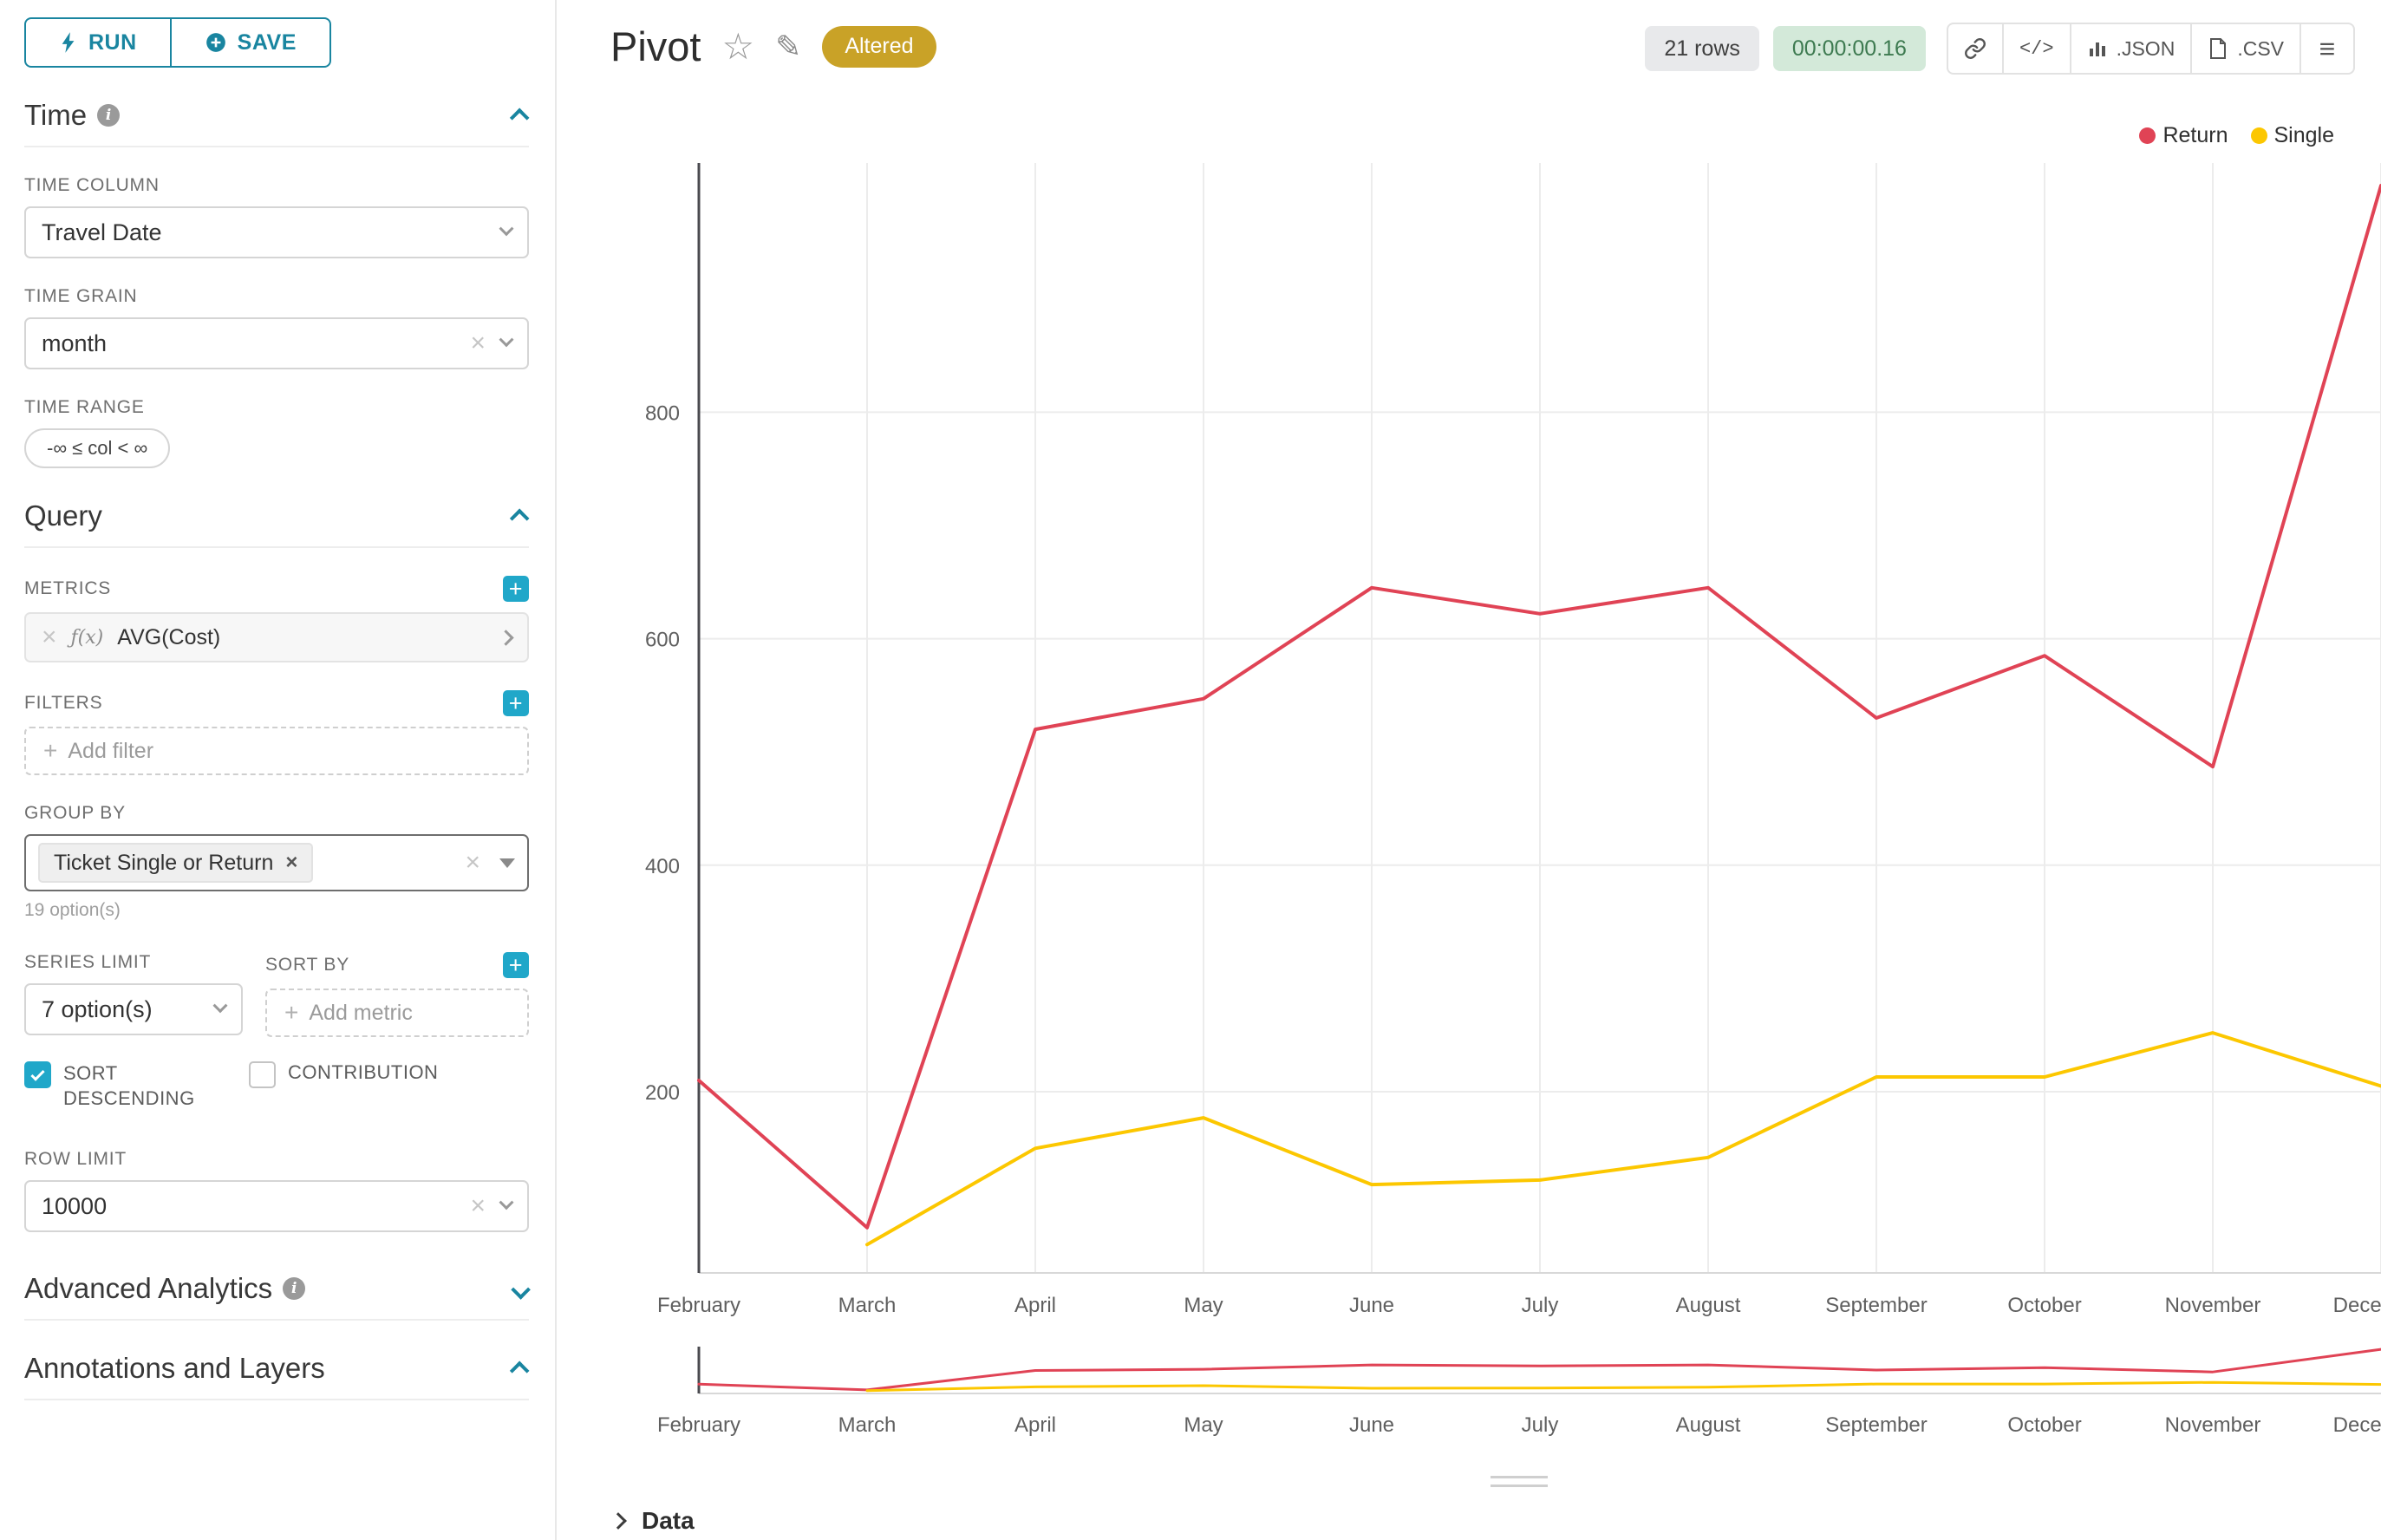 This screenshot has width=2381, height=1540. What do you see at coordinates (506, 637) in the screenshot?
I see `chevron-right-icon` at bounding box center [506, 637].